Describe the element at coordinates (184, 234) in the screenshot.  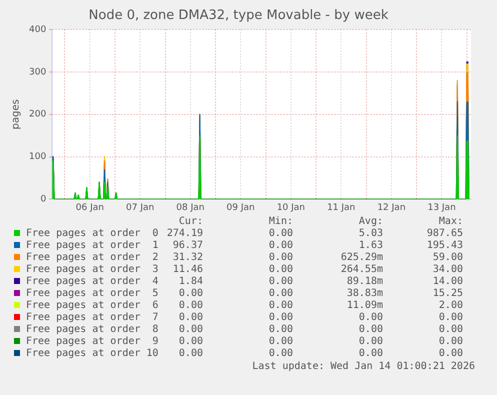
I see `text: 274.19` at that location.